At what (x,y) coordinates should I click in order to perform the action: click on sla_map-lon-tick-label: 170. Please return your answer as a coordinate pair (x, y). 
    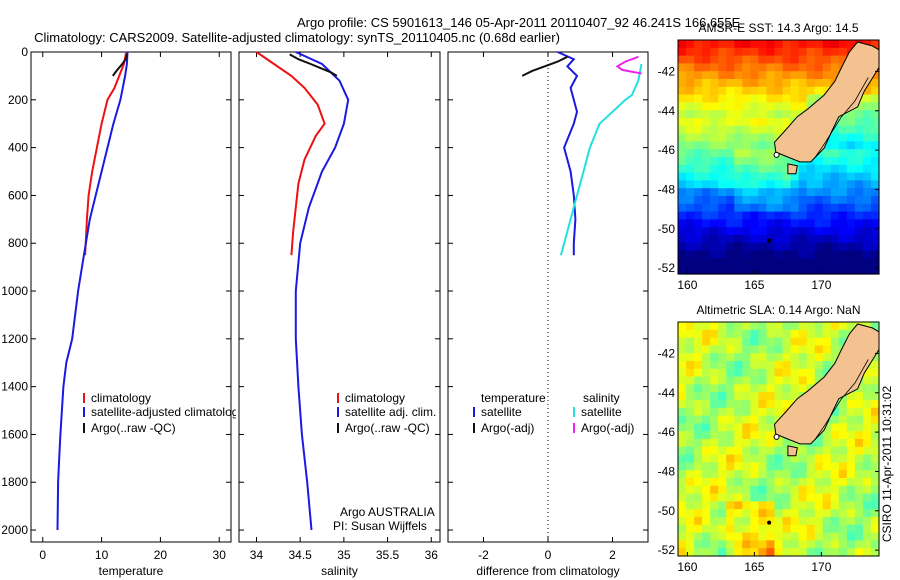
    Looking at the image, I should click on (821, 567).